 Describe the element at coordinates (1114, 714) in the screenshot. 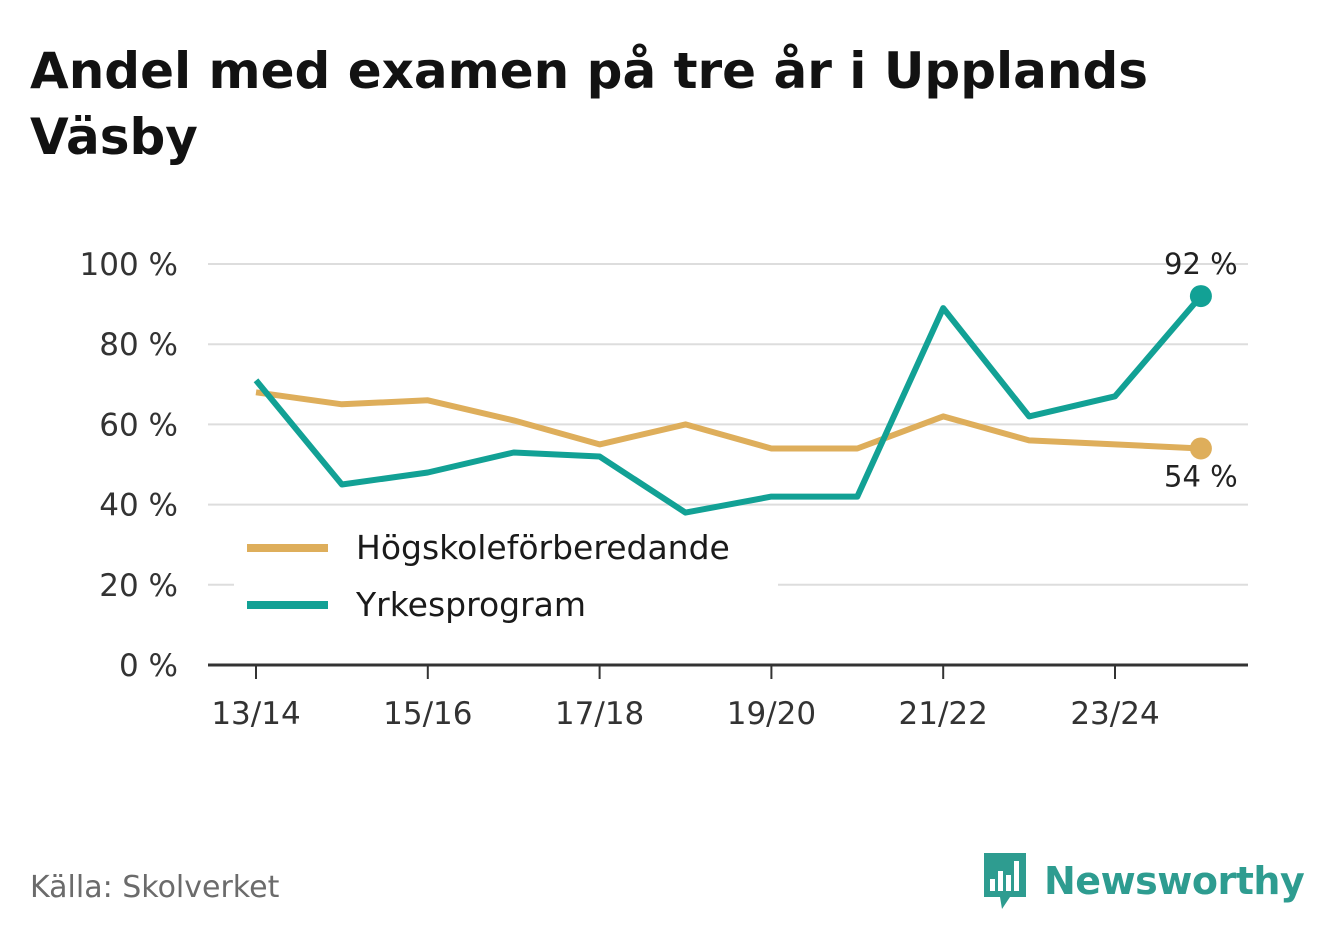

I see `x-tick-label: 23/24` at that location.